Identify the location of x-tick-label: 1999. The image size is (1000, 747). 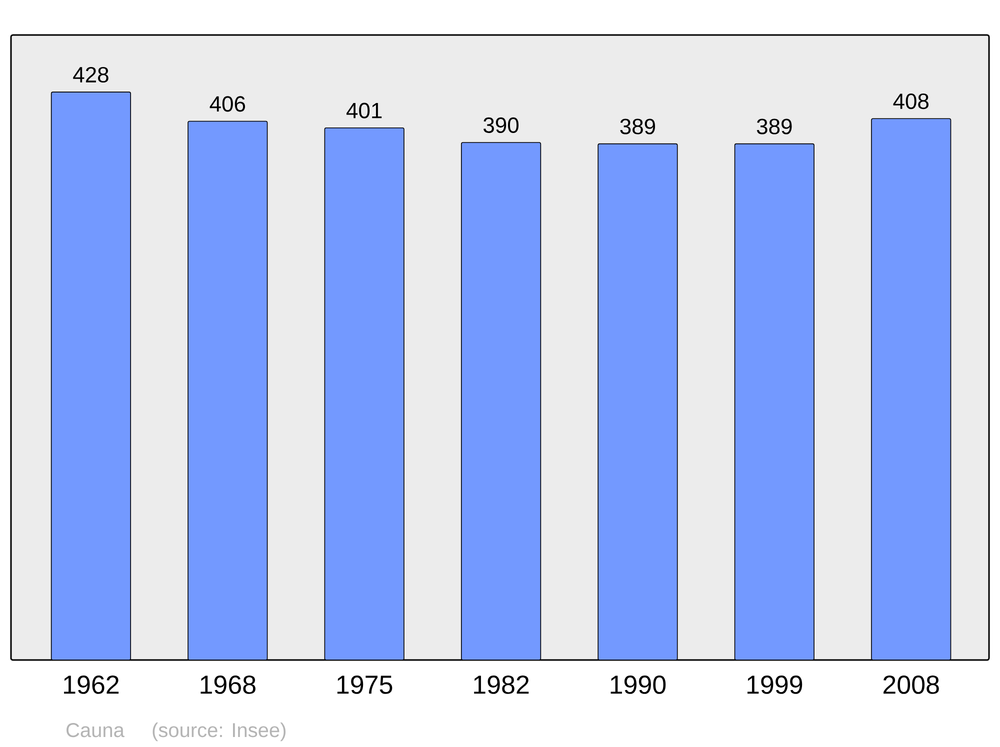
(774, 685).